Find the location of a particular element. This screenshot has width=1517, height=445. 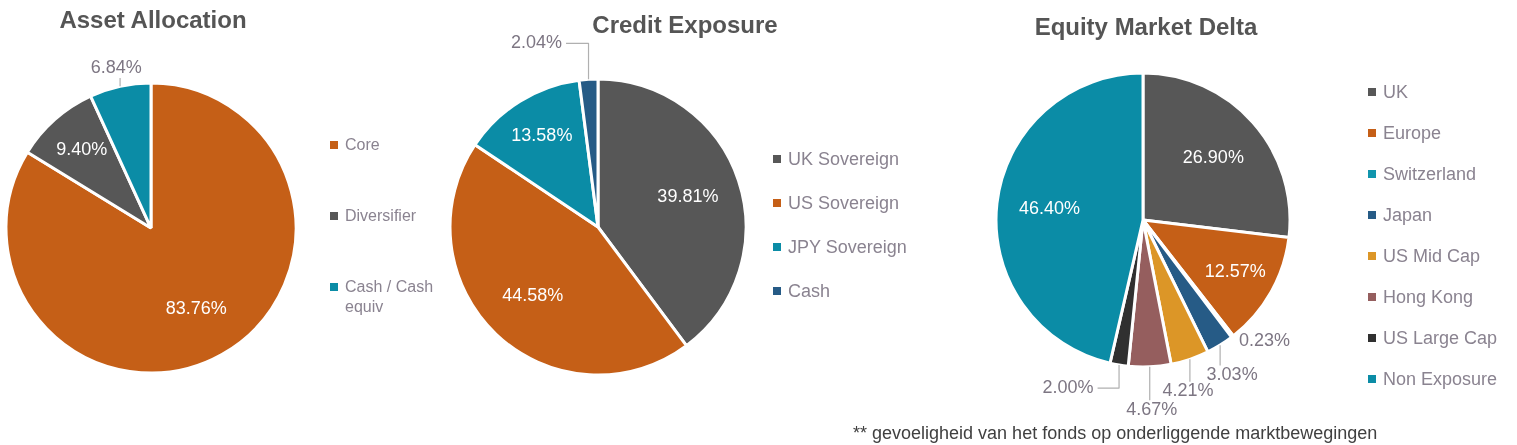

legend-label: Cash / Cash equiv is located at coordinates (390, 297).